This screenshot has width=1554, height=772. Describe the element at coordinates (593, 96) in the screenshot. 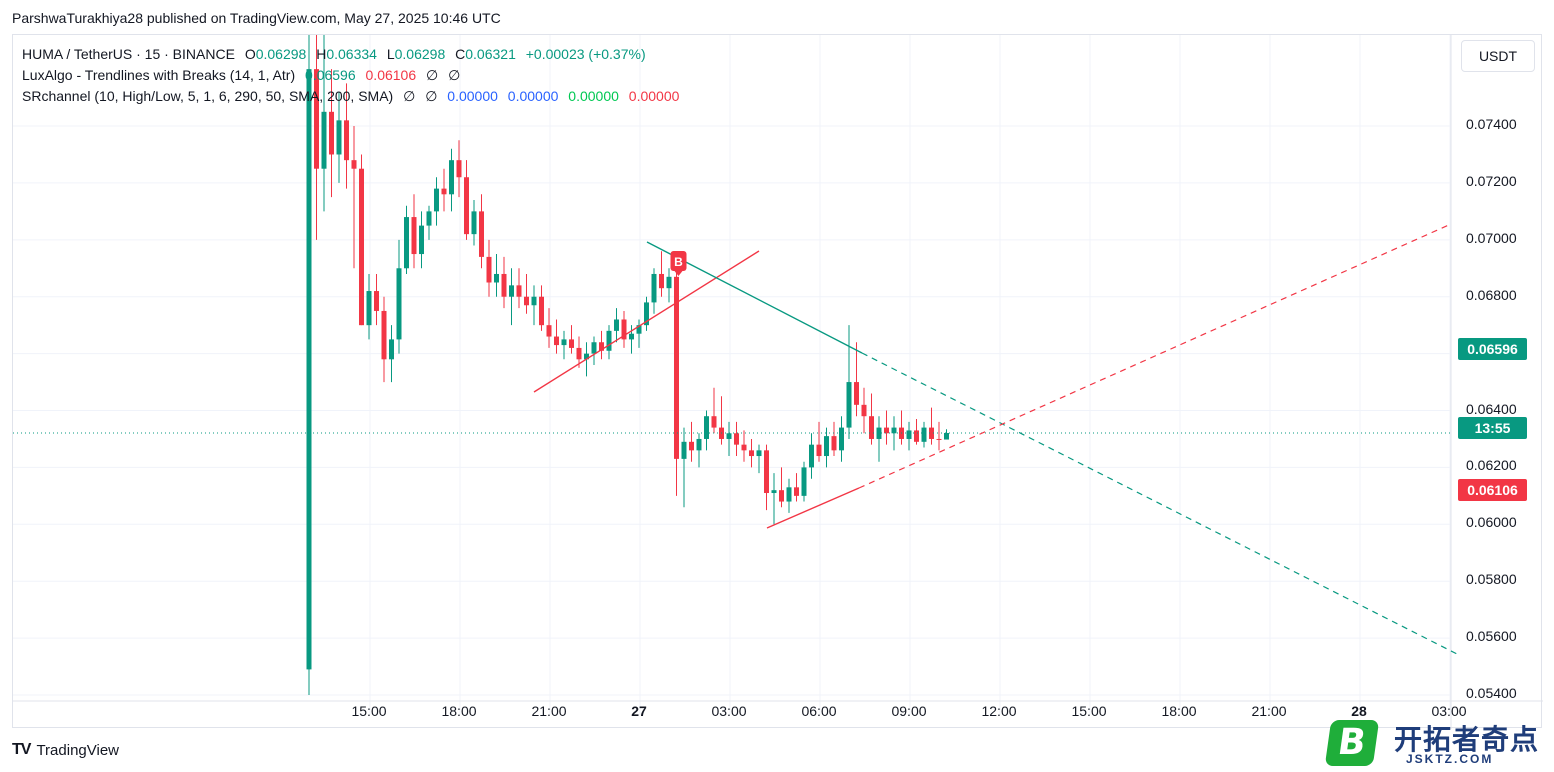

I see `indicator-srchannel-value-3: 0.00000` at that location.